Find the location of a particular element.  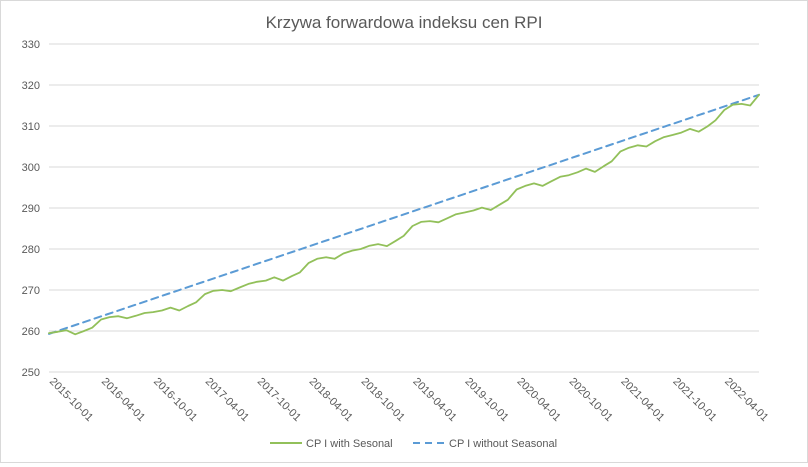

y-axis-tick-labels: 250 260 270 280 290 300 310 320 330 is located at coordinates (31, 209).